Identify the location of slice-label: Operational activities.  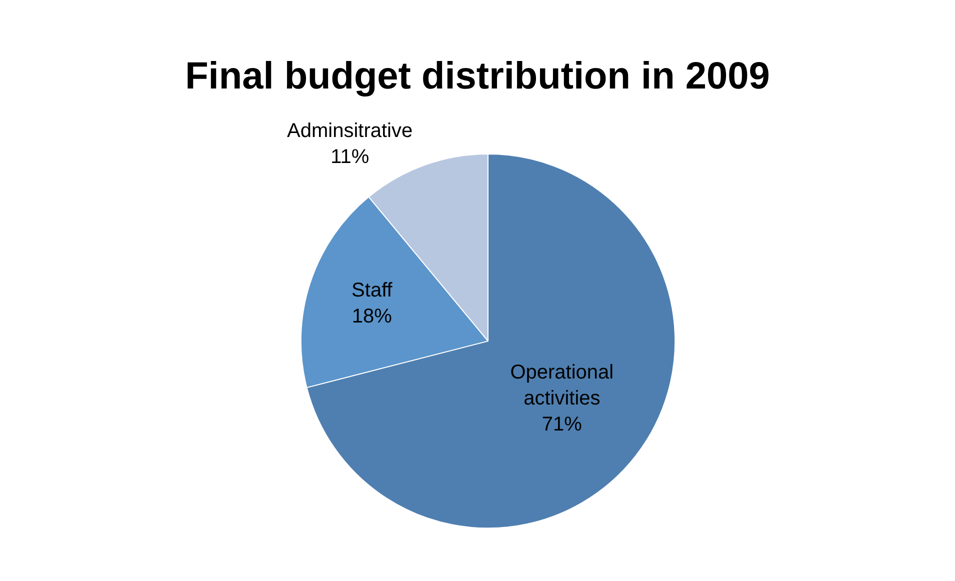
(562, 385).